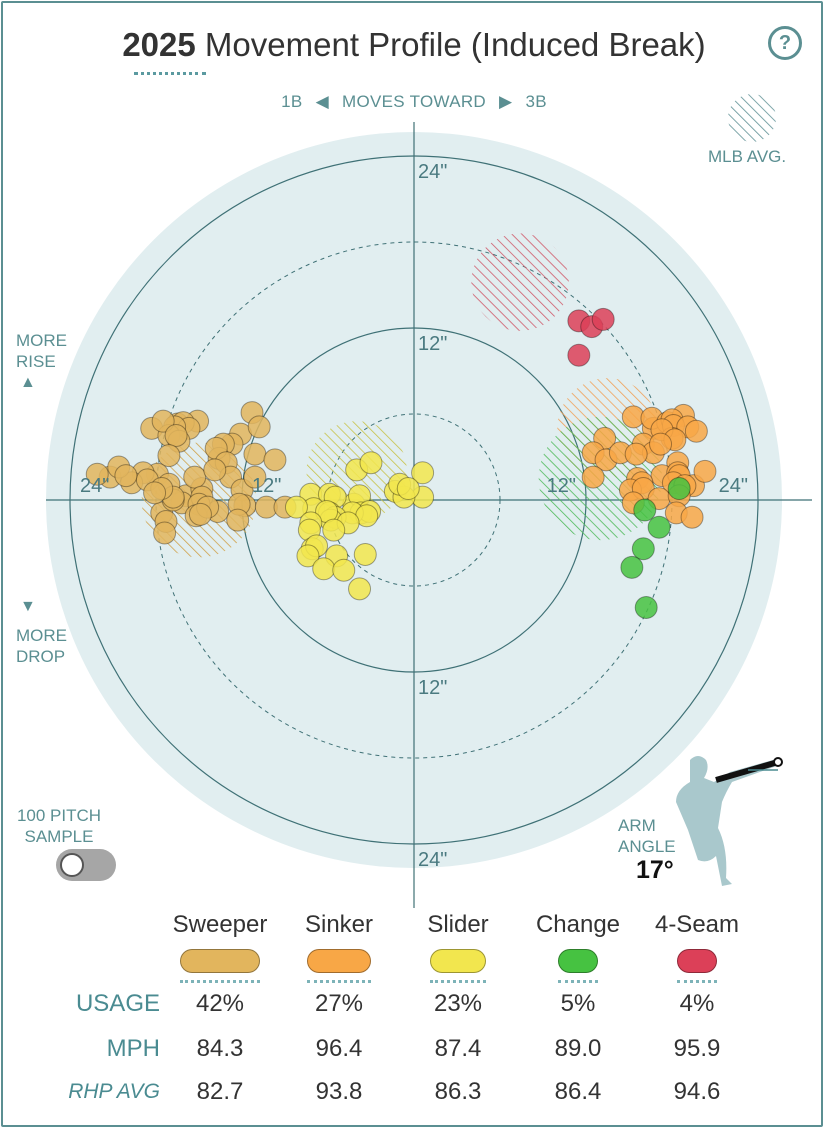 The height and width of the screenshot is (1132, 828). What do you see at coordinates (59, 836) in the screenshot?
I see `sample-label-line2: SAMPLE` at bounding box center [59, 836].